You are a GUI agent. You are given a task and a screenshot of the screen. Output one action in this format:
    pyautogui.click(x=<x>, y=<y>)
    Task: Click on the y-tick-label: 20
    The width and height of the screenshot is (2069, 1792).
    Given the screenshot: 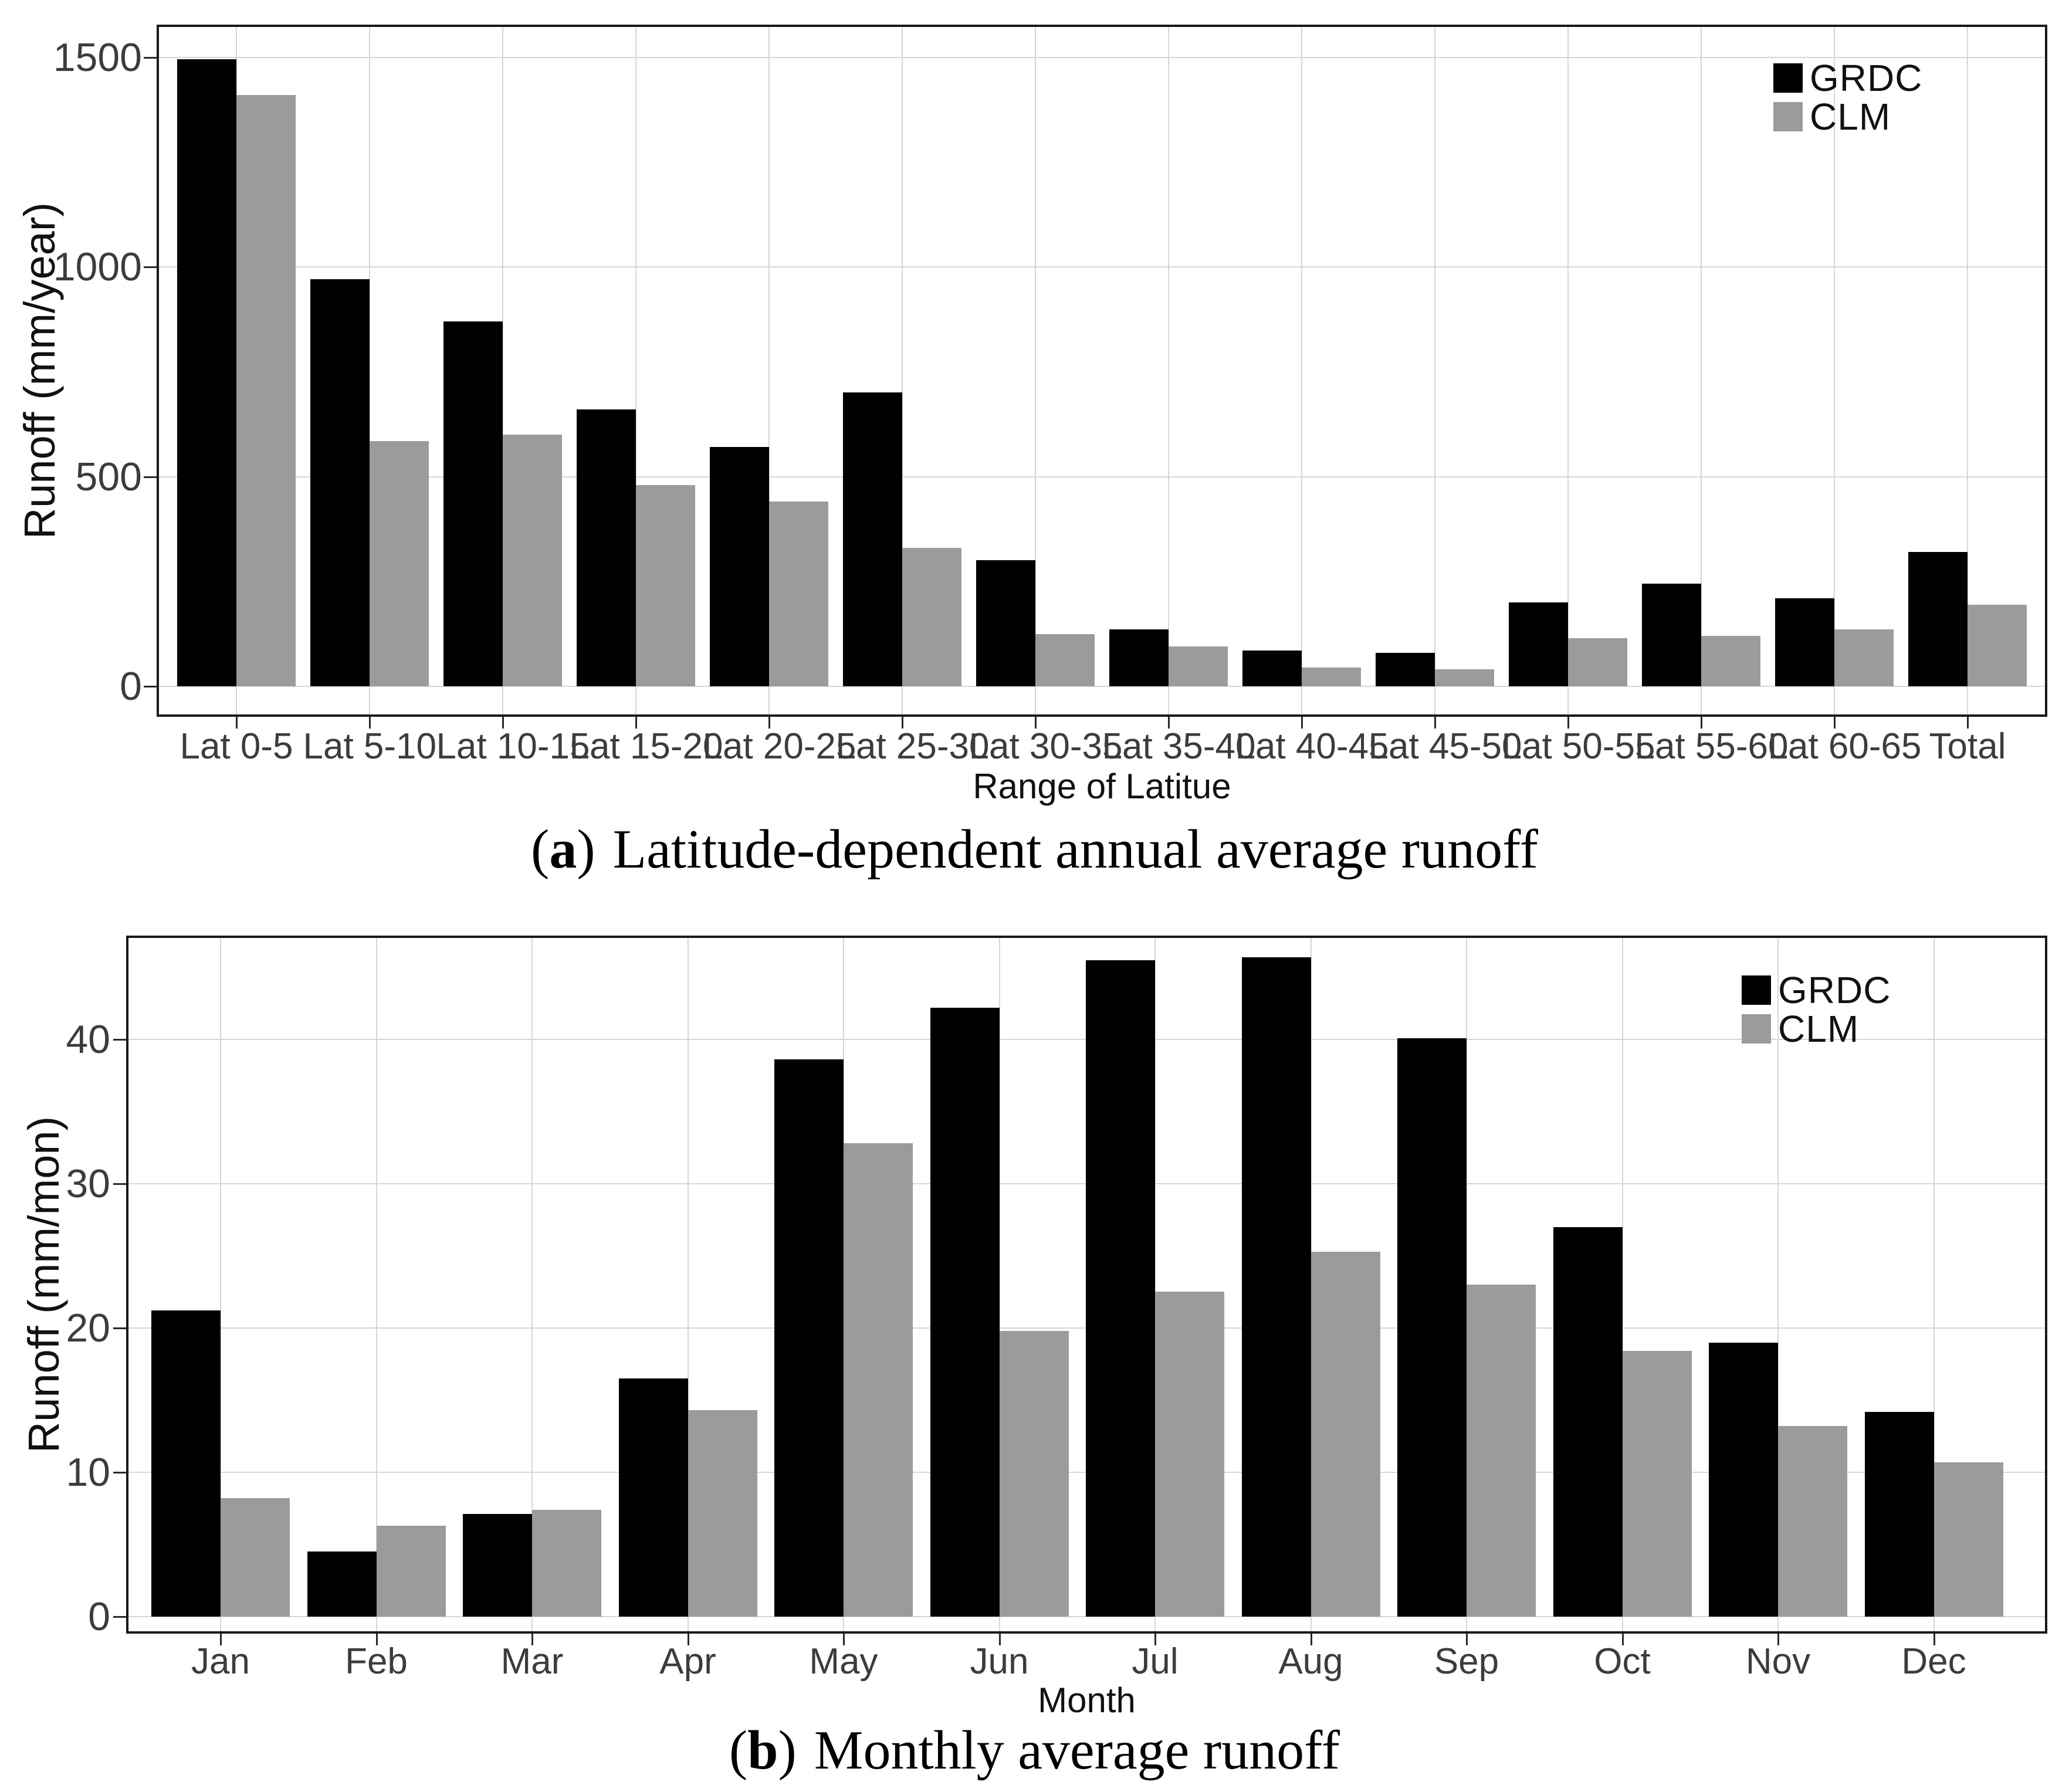 What is the action you would take?
    pyautogui.click(x=88, y=1328)
    